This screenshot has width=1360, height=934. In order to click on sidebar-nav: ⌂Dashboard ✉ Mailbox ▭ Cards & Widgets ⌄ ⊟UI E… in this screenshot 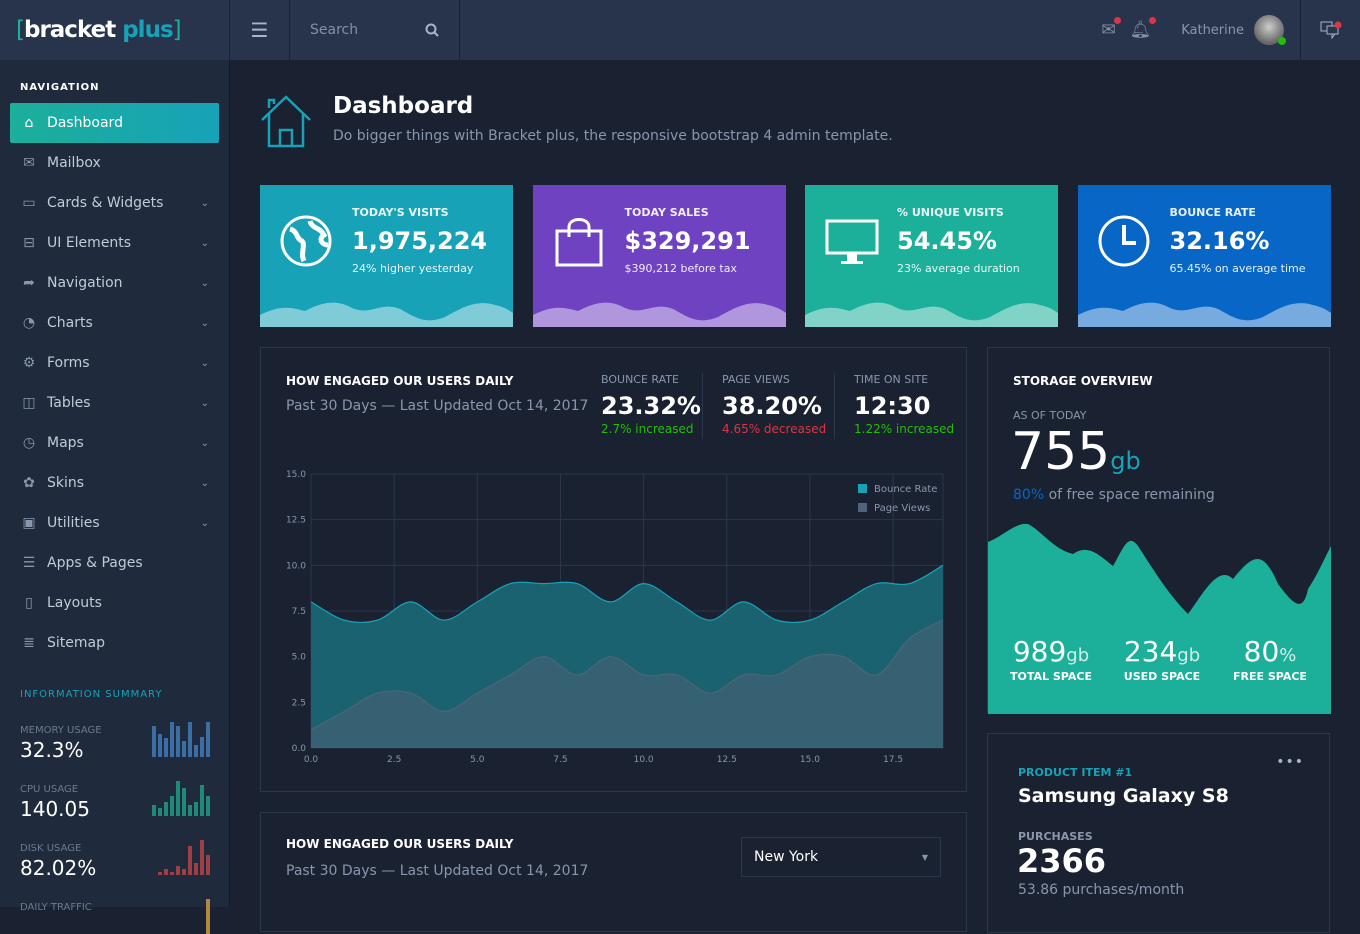, I will do `click(114, 383)`.